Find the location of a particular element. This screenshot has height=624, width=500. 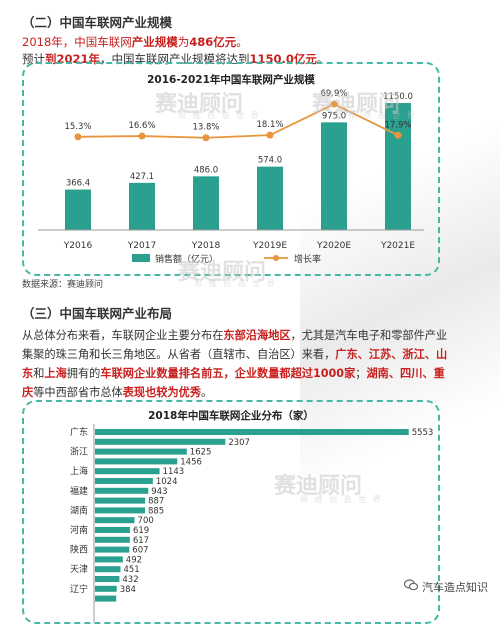

chart2-category-label: 湖南 is located at coordinates (79, 510).